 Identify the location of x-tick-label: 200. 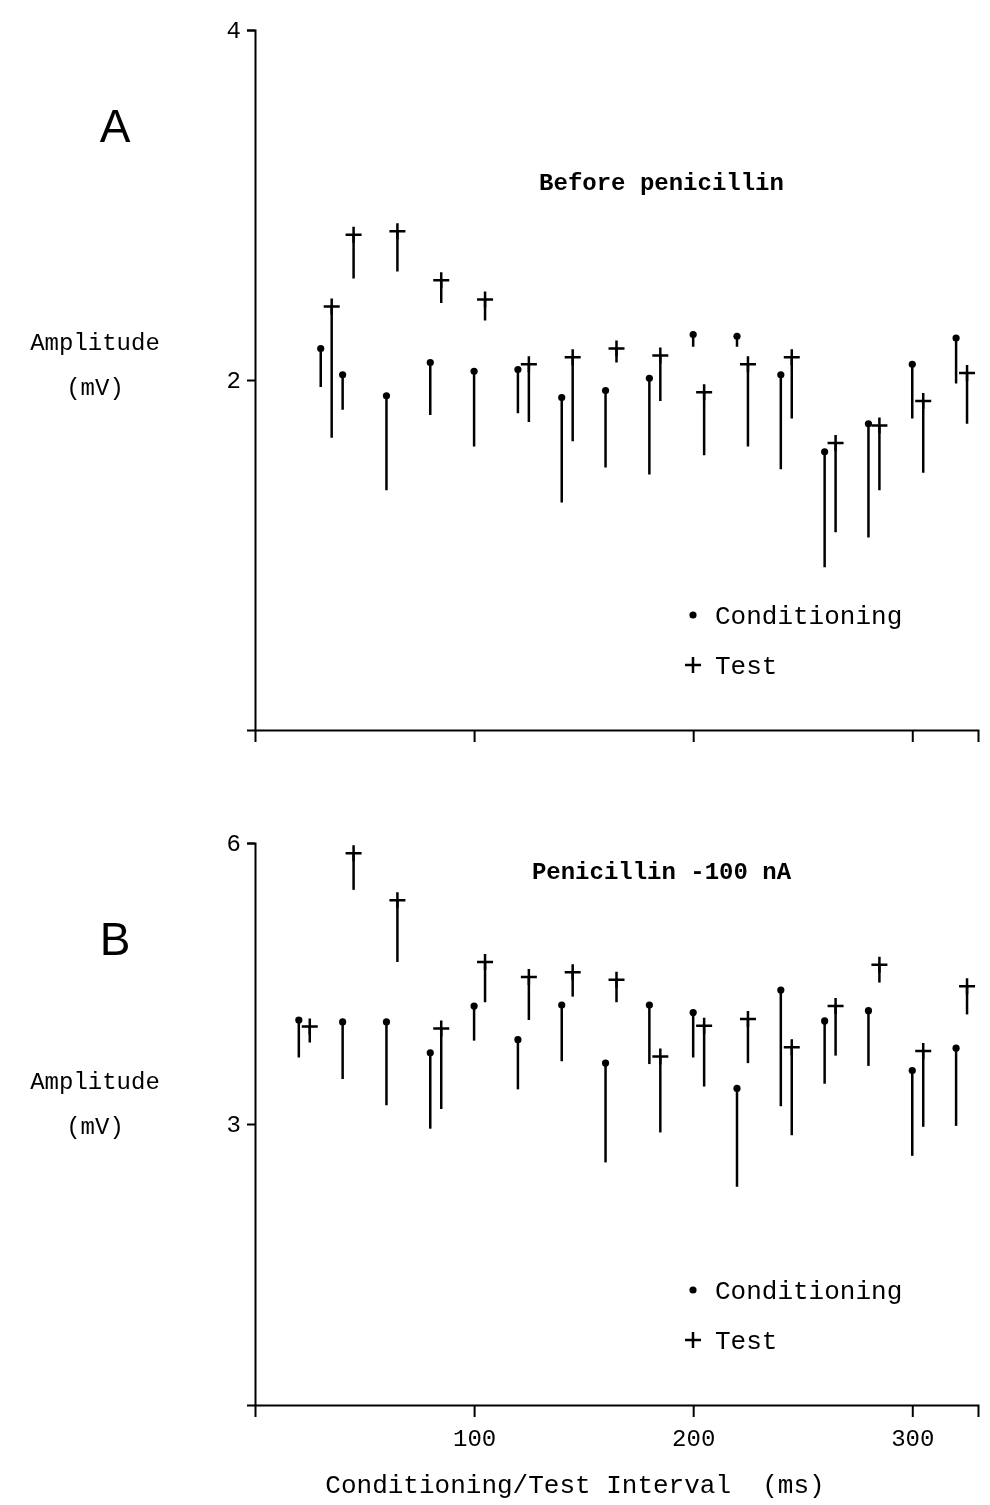
(694, 1440).